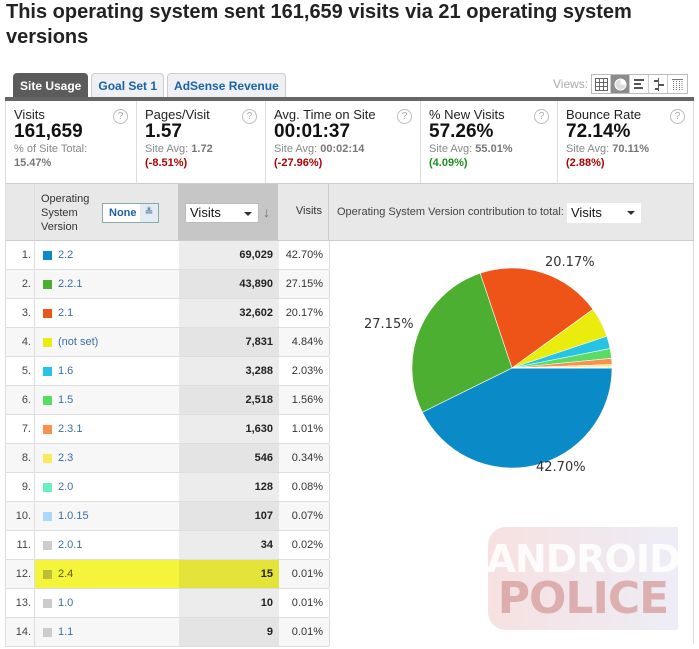  What do you see at coordinates (229, 342) in the screenshot?
I see `visits-value: 7,831` at bounding box center [229, 342].